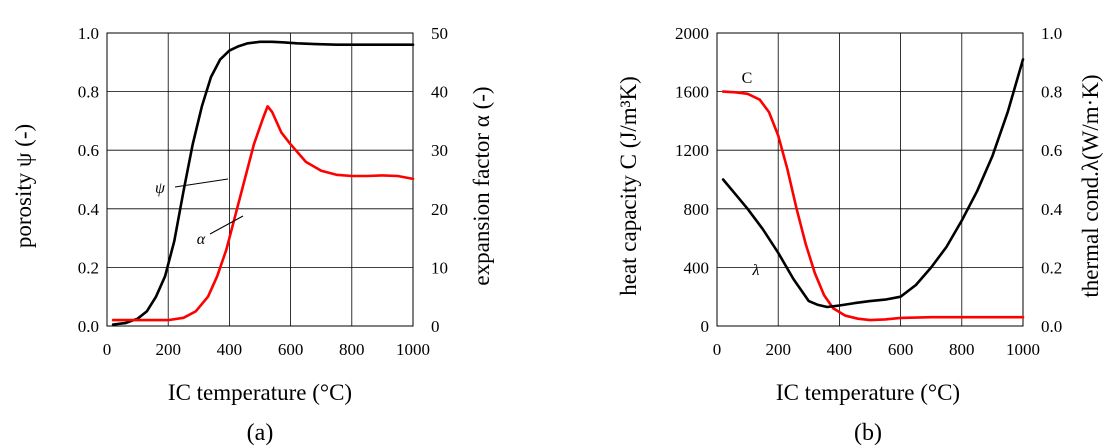 This screenshot has width=1113, height=447. I want to click on left-y-tick-label: 1600, so click(692, 92).